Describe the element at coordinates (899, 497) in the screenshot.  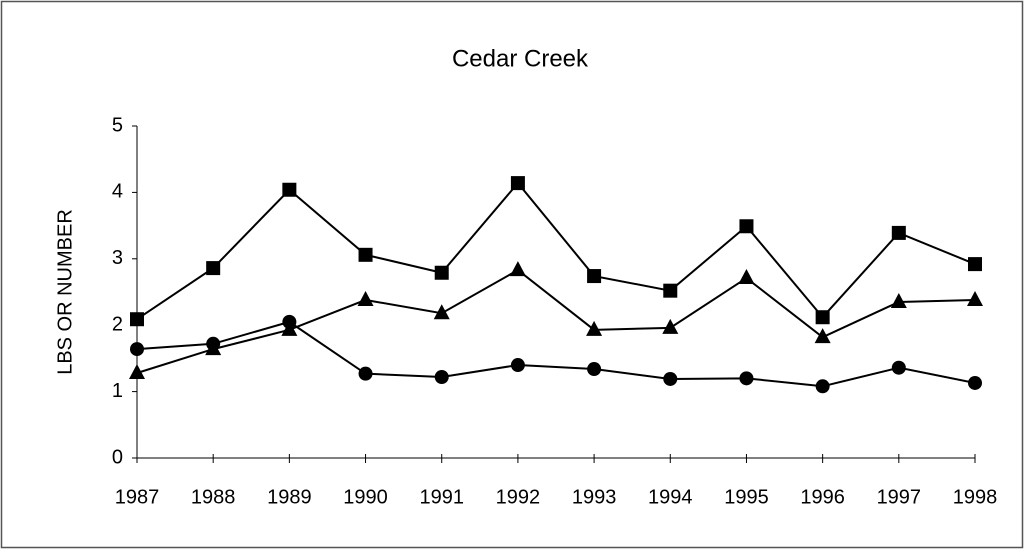
I see `x-tick-label: 1997` at that location.